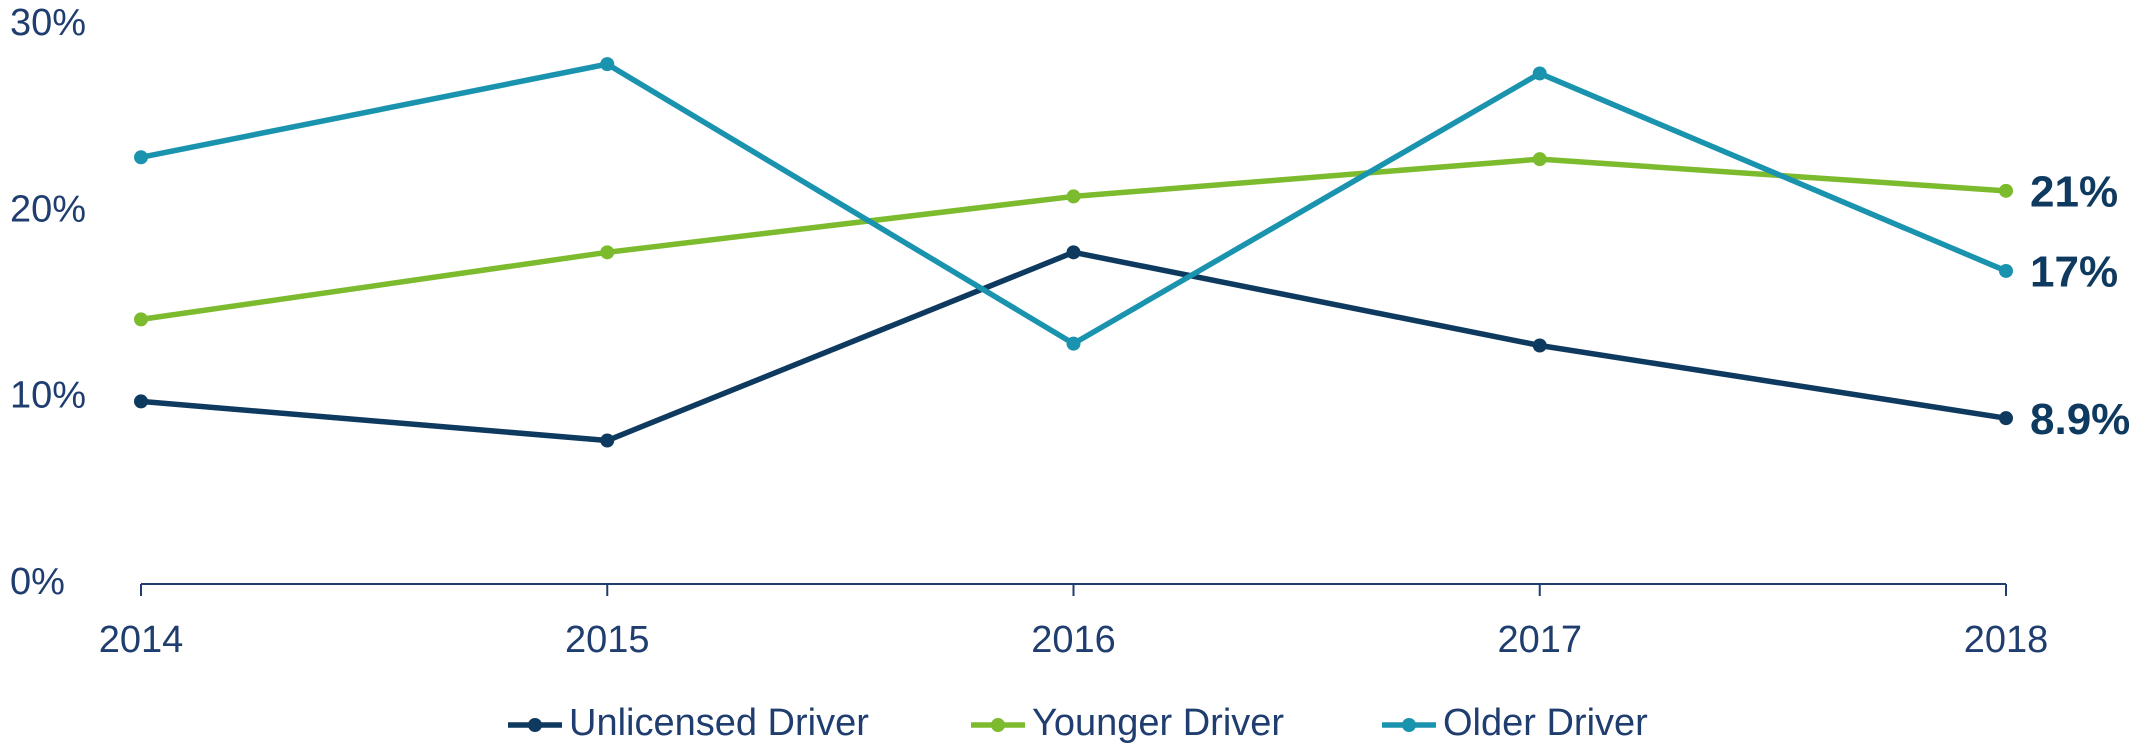 This screenshot has height=750, width=2141. Describe the element at coordinates (141, 640) in the screenshot. I see `x-tick-label: 2014` at that location.